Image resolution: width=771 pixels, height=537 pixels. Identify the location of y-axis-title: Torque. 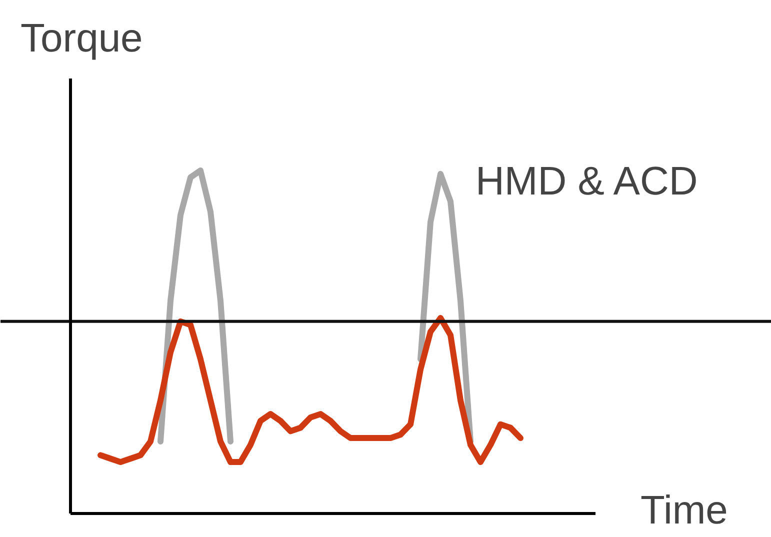
(81, 38).